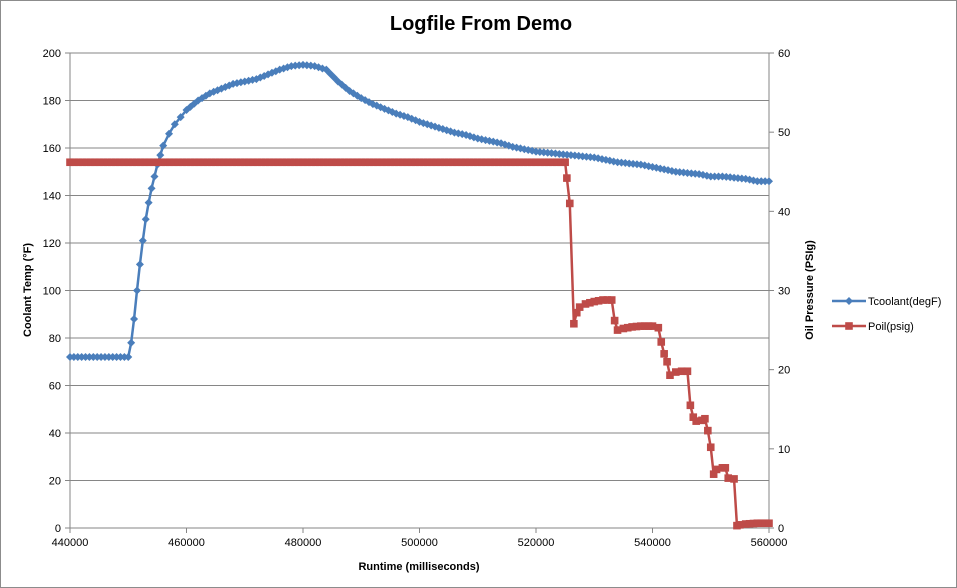  Describe the element at coordinates (784, 371) in the screenshot. I see `y2-tick-label: 20` at that location.